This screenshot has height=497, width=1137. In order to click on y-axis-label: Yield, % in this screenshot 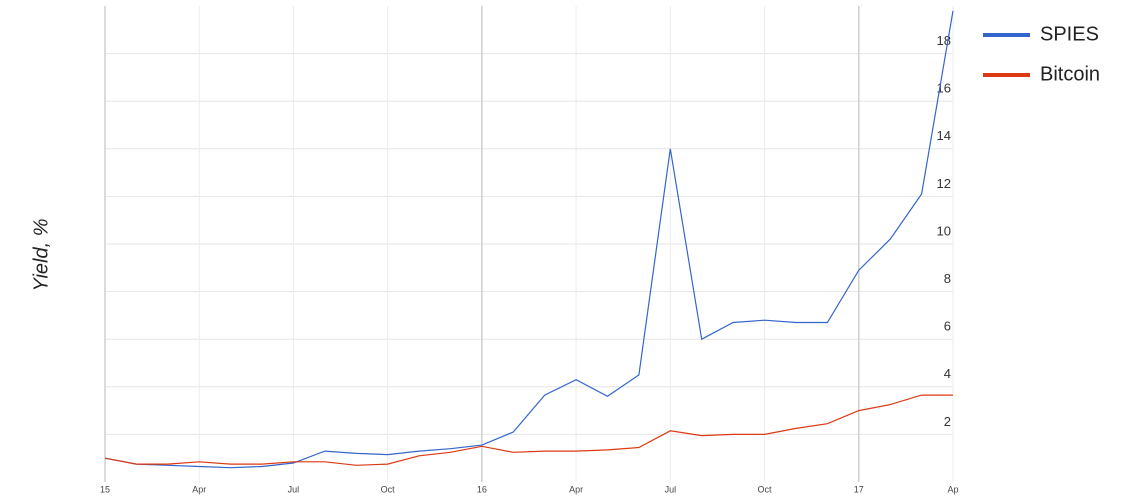, I will do `click(41, 254)`.